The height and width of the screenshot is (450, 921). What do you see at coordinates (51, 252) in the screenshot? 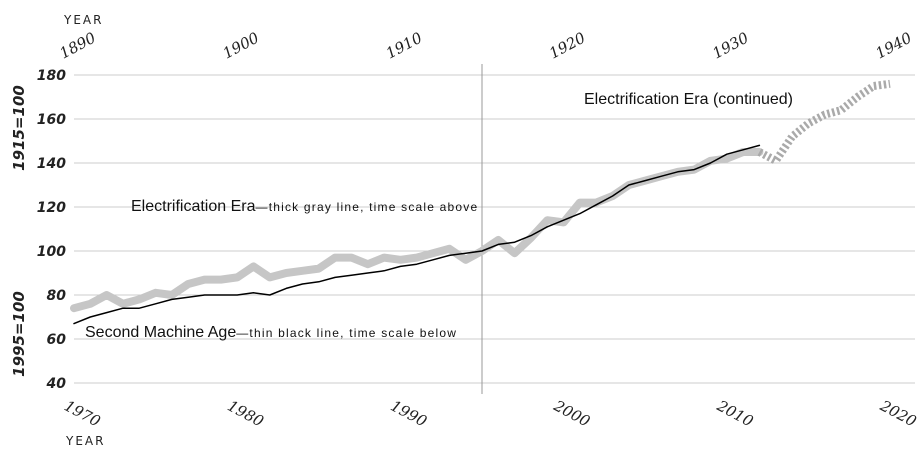
I see `y-tick-label-100: 100` at bounding box center [51, 252].